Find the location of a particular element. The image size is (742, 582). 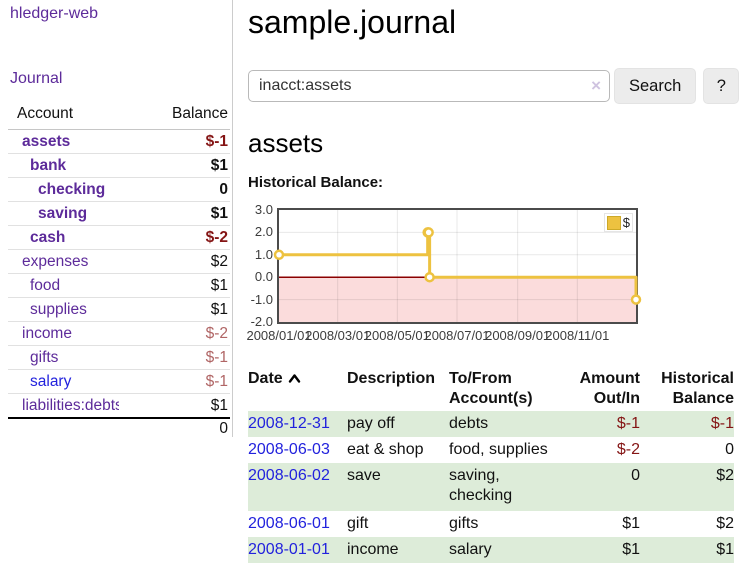

transaction-description: eat & shop is located at coordinates (385, 449).